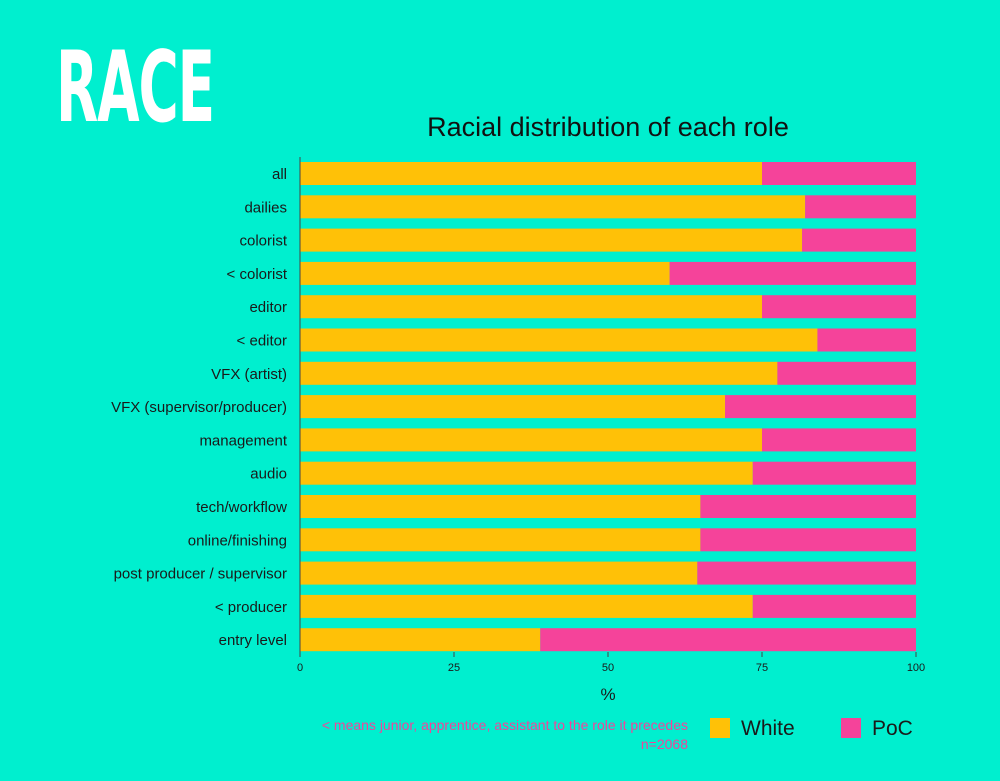 Image resolution: width=1000 pixels, height=781 pixels. What do you see at coordinates (720, 728) in the screenshot?
I see `legend-swatch-white` at bounding box center [720, 728].